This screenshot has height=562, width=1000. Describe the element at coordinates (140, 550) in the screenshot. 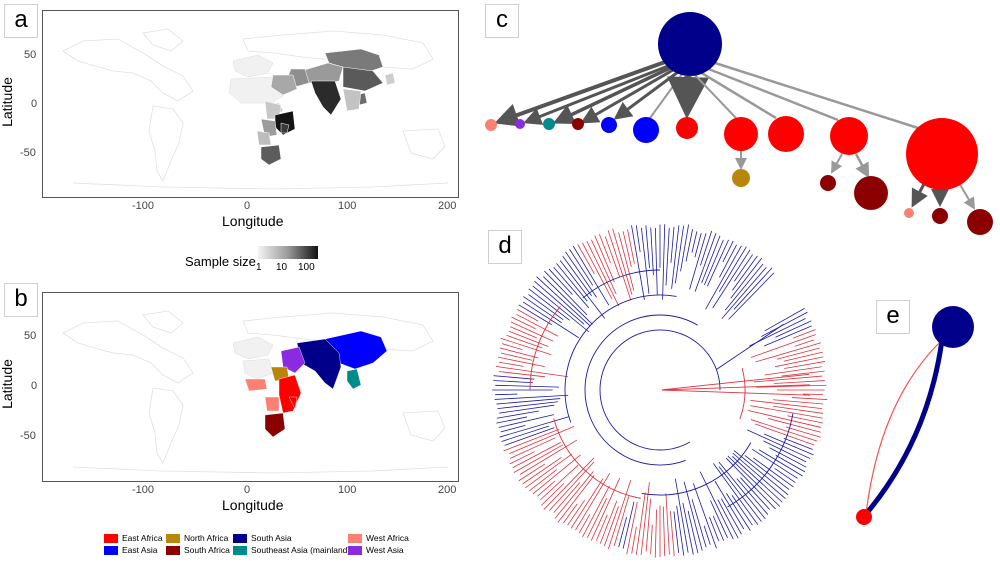

I see `legend-label: East Asia` at that location.